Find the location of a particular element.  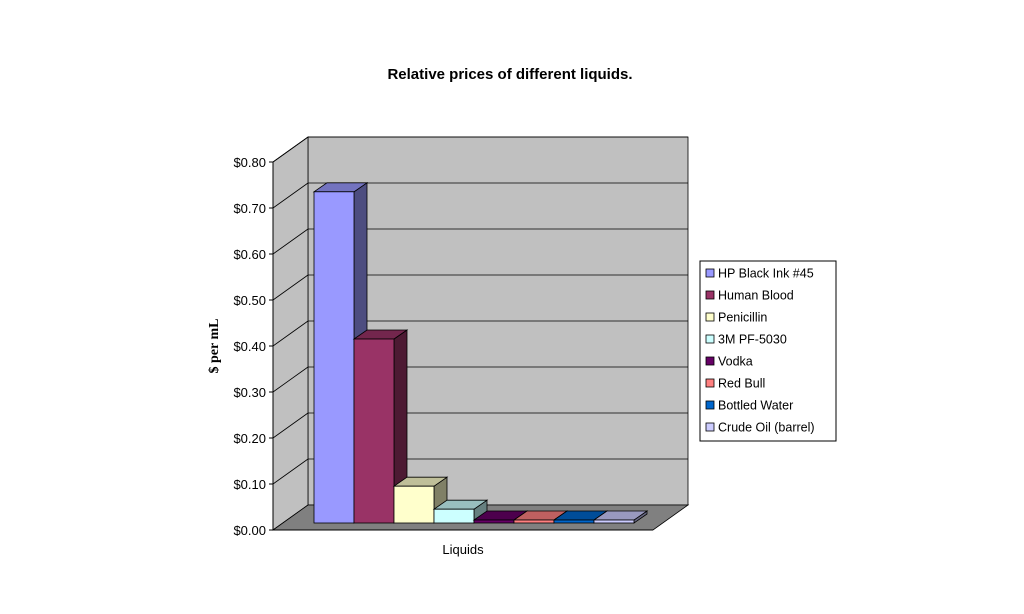

y-tick-label: $0.70 is located at coordinates (249, 208).